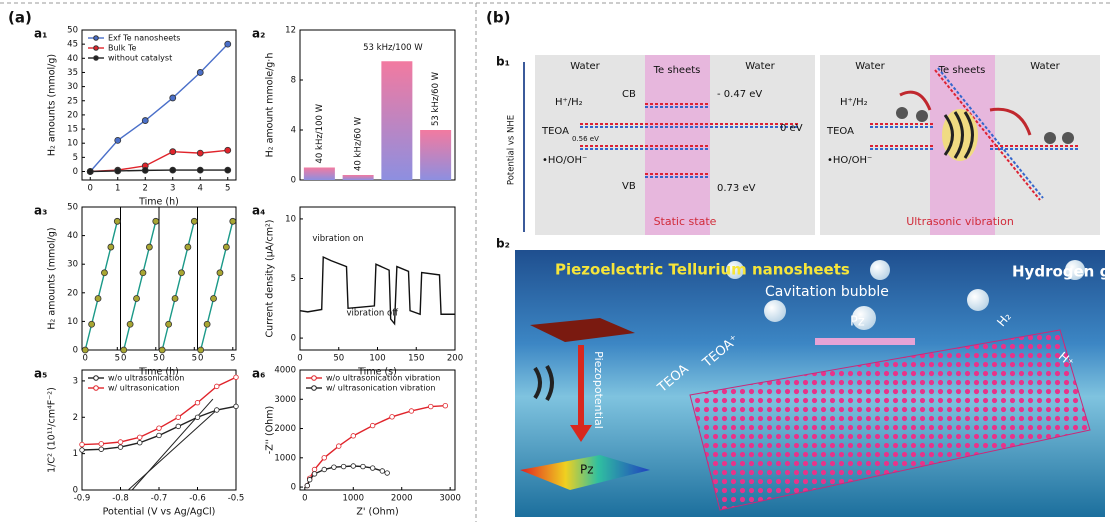 The image size is (1110, 522). Describe the element at coordinates (985, 125) in the screenshot. I see `electrons` at that location.